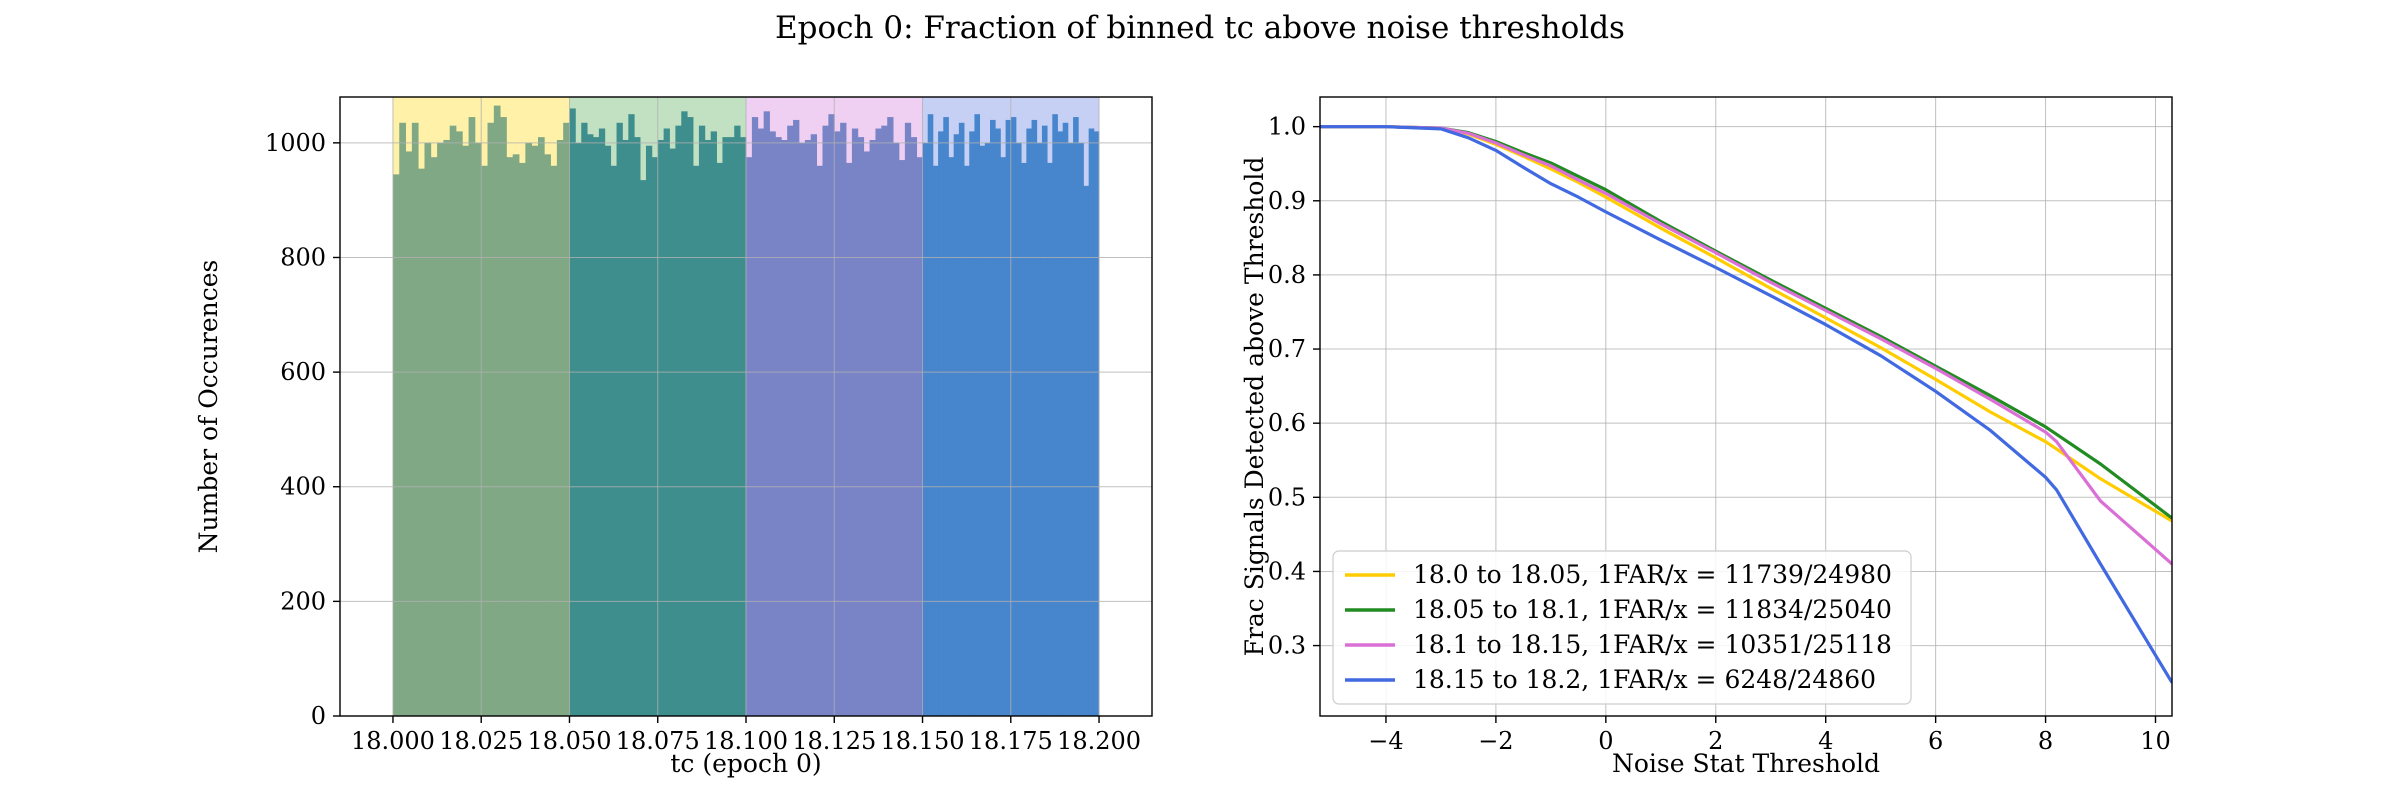 This screenshot has width=2400, height=800. Describe the element at coordinates (1605, 741) in the screenshot. I see `x-tick-label: 0` at that location.